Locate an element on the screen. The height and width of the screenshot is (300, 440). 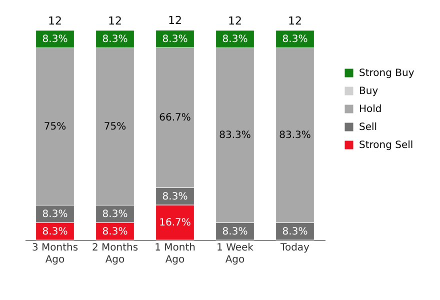
x-tick-label: 1 Week Ago is located at coordinates (235, 254).